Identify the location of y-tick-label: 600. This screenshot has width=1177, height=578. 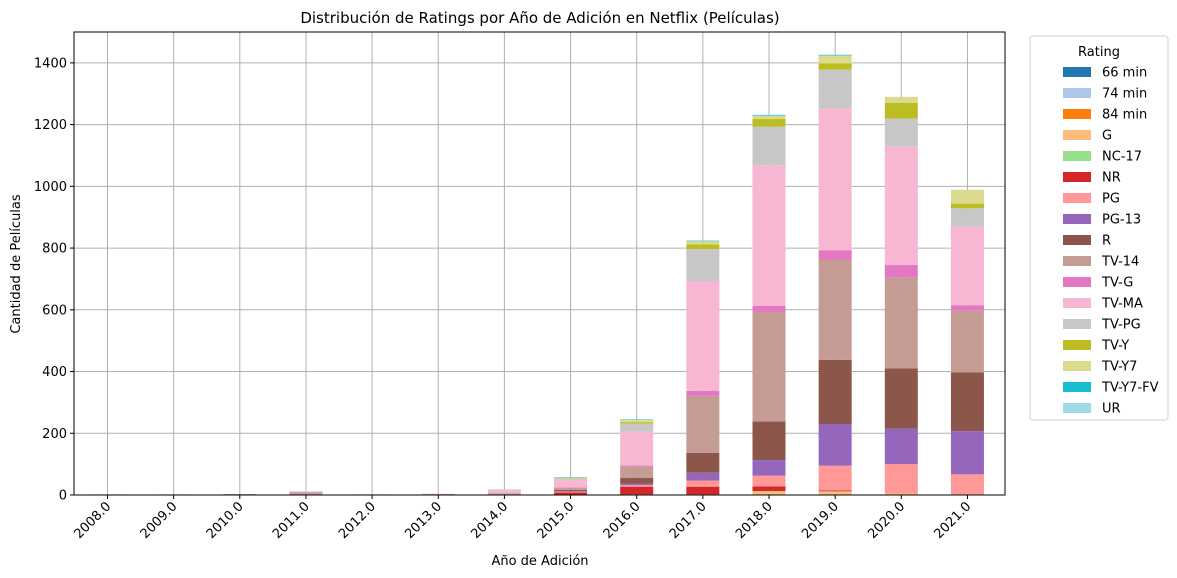
(54, 310).